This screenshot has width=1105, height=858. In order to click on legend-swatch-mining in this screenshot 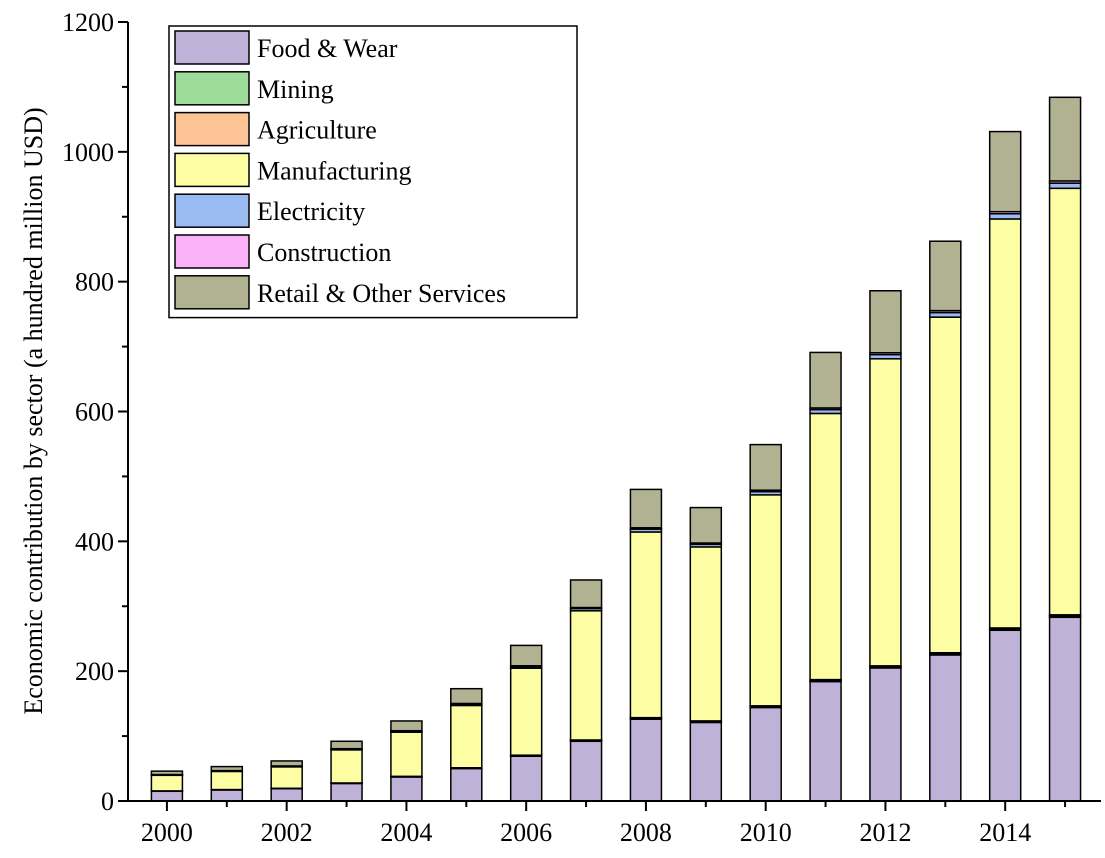, I will do `click(212, 88)`.